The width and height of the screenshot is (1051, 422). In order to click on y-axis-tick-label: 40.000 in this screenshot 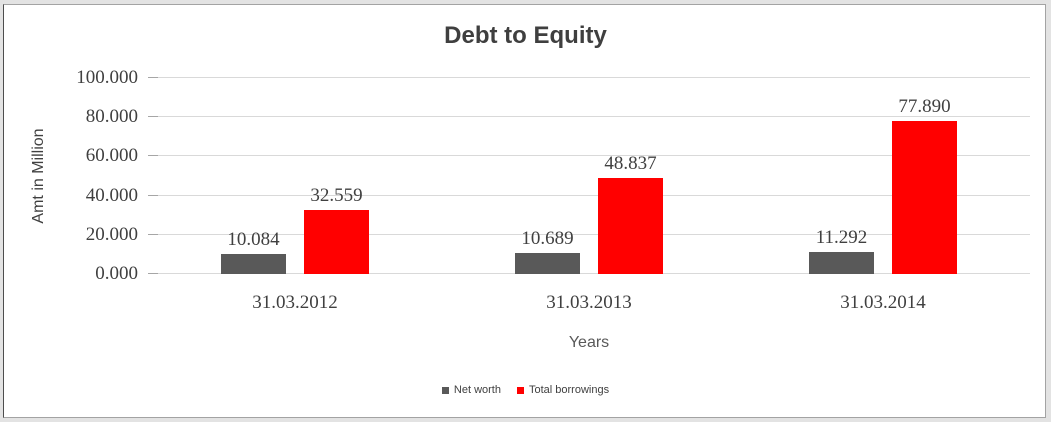, I will do `click(111, 195)`.